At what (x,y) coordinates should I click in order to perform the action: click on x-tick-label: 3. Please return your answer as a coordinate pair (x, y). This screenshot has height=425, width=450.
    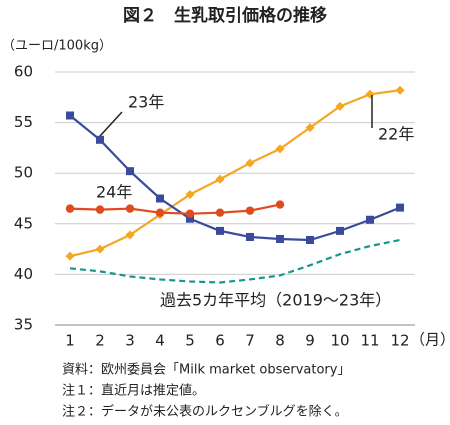
    Looking at the image, I should click on (130, 341).